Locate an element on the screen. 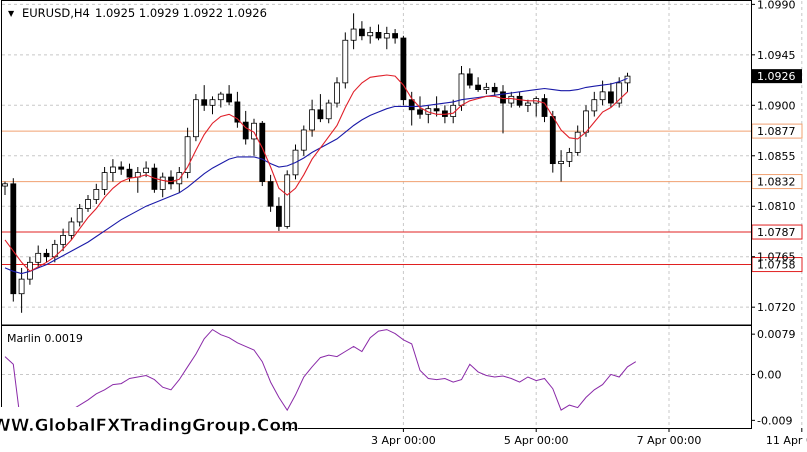  price-tick-label: 1.0900 is located at coordinates (776, 105).